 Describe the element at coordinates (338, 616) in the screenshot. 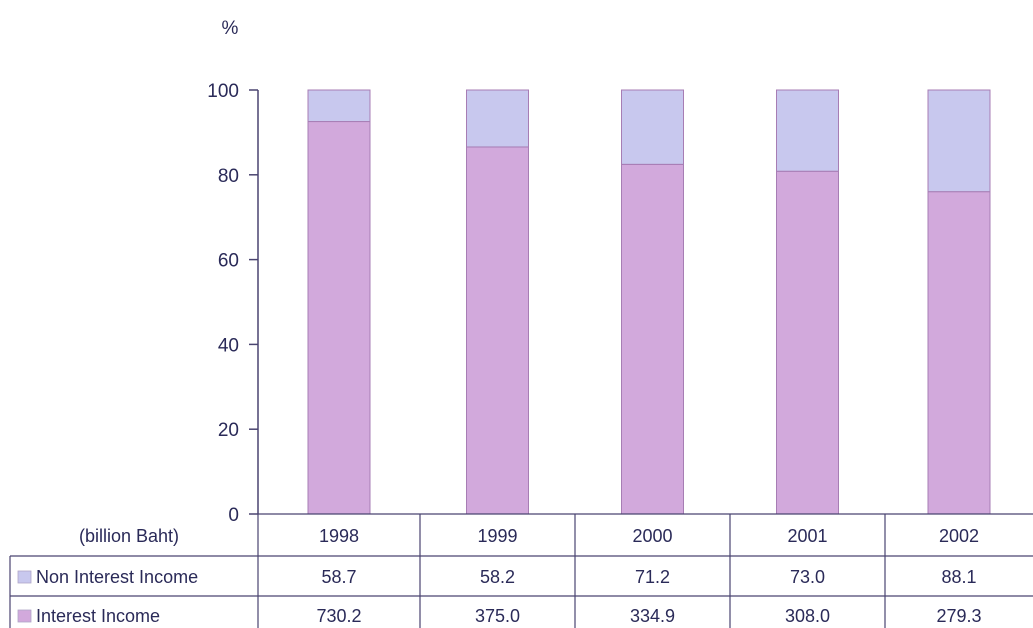

I see `table-value-cell: 730.2` at that location.